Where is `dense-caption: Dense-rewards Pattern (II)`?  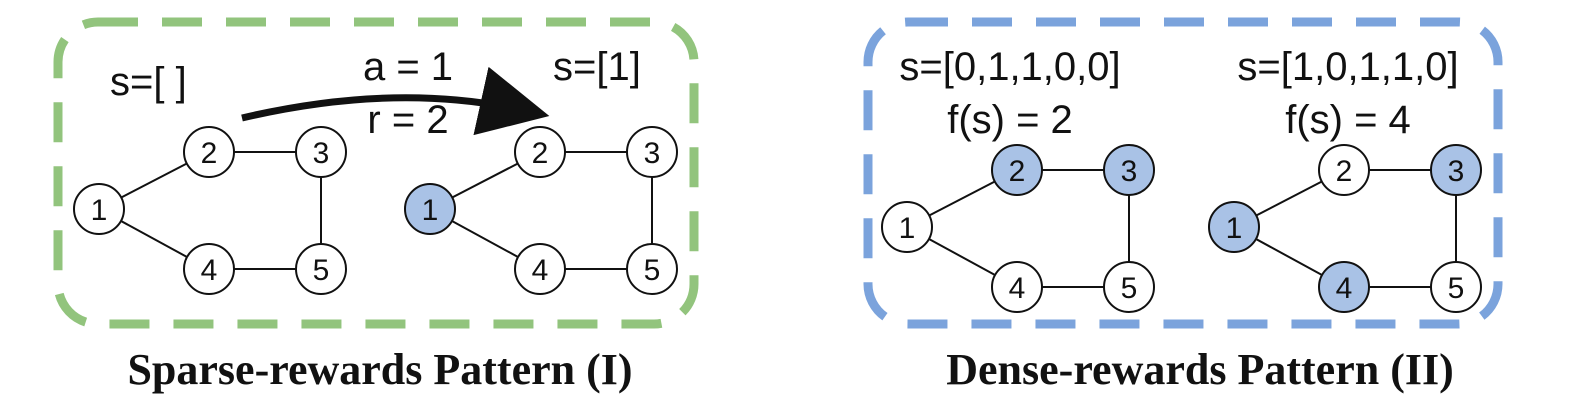
dense-caption: Dense-rewards Pattern (II) is located at coordinates (1200, 369).